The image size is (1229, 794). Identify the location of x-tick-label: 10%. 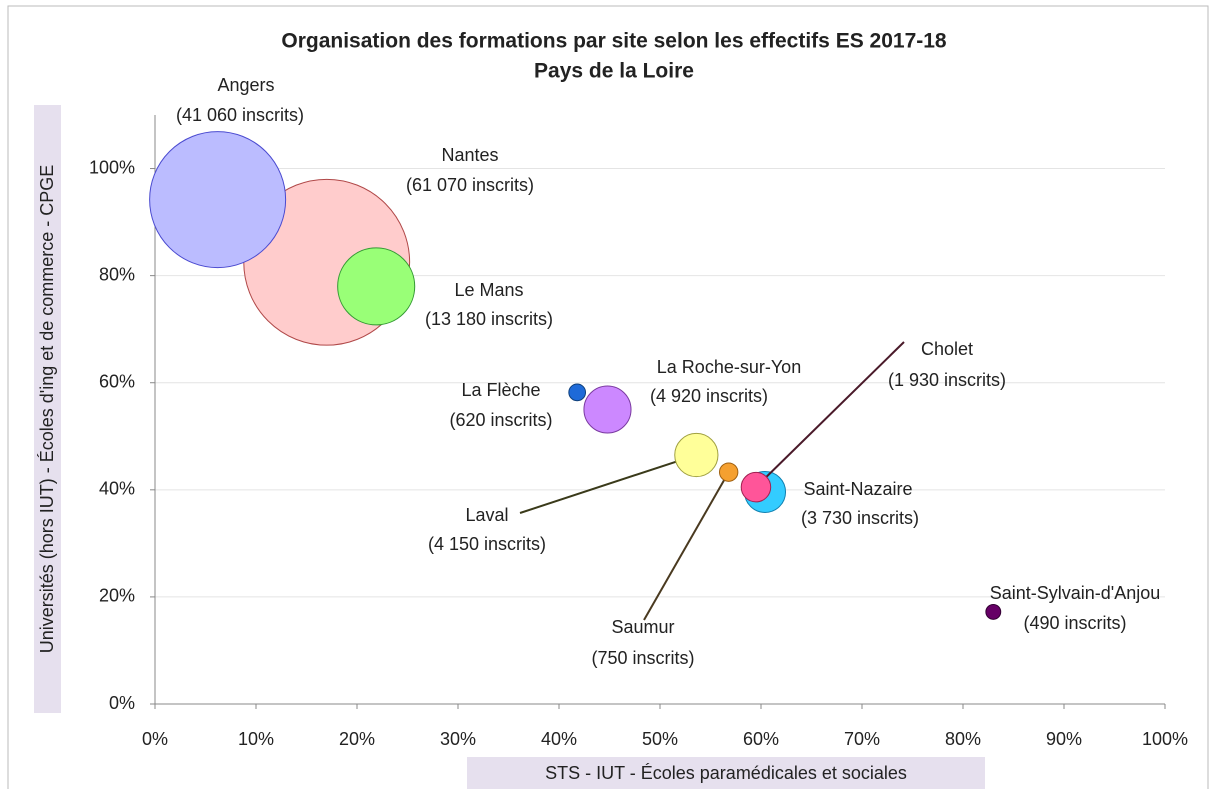
(256, 739).